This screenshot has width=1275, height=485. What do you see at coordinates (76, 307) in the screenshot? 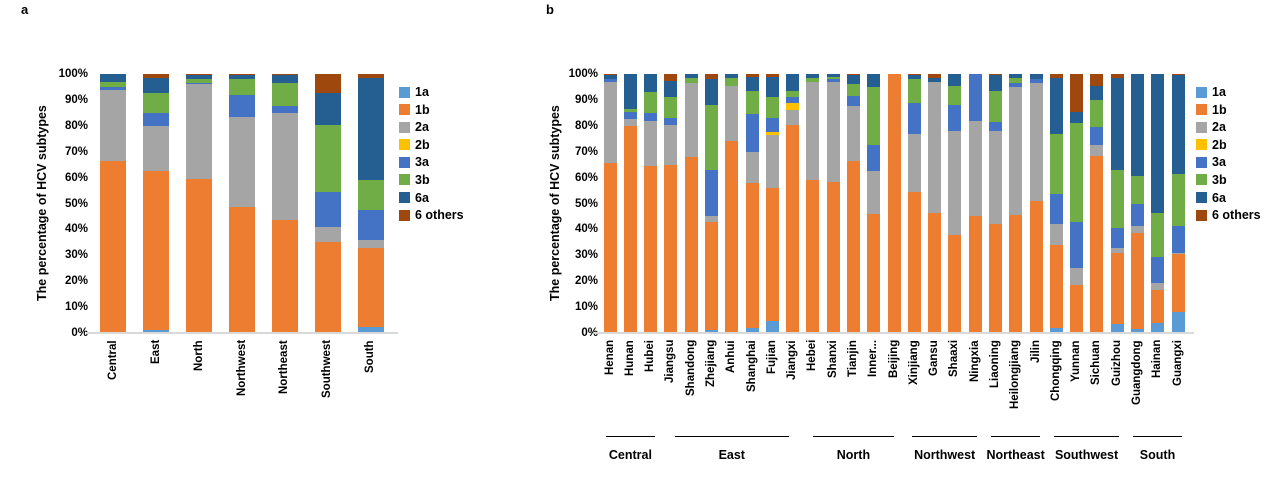
I see `y-tick-label: 10%` at bounding box center [76, 307].